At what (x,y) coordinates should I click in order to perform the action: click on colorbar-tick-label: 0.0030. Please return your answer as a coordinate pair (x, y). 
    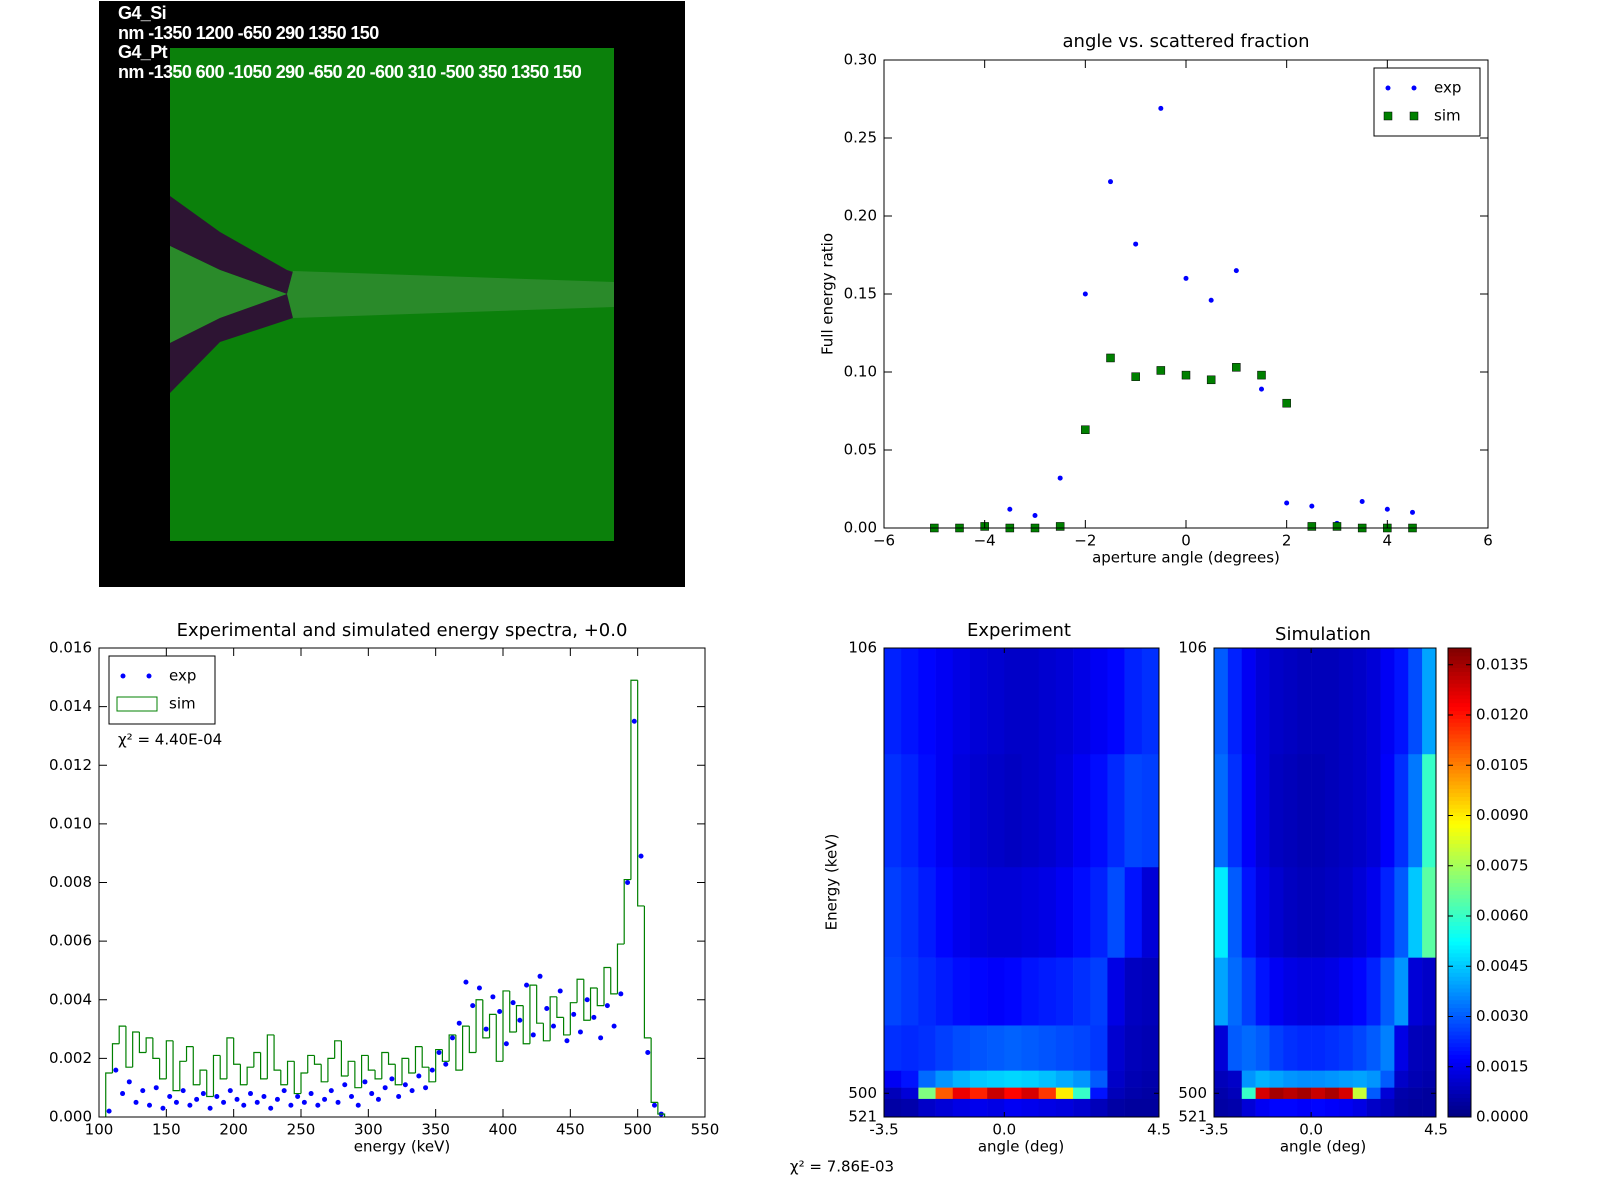
    Looking at the image, I should click on (1502, 1016).